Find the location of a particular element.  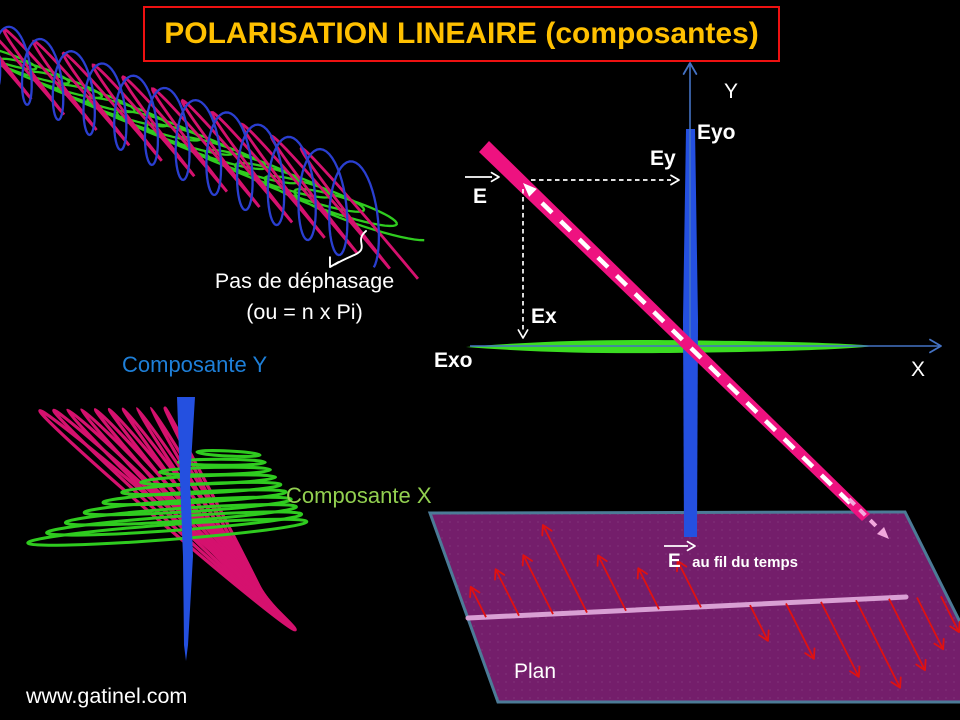

e-vector-label: E is located at coordinates (480, 196).